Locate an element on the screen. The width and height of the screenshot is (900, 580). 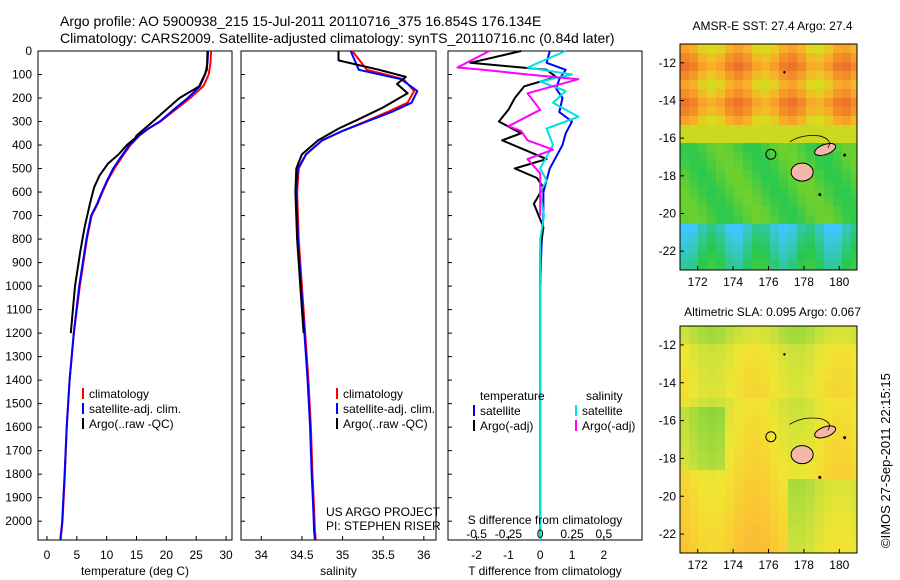
series-line-temperature-satellite is located at coordinates (134, 295).